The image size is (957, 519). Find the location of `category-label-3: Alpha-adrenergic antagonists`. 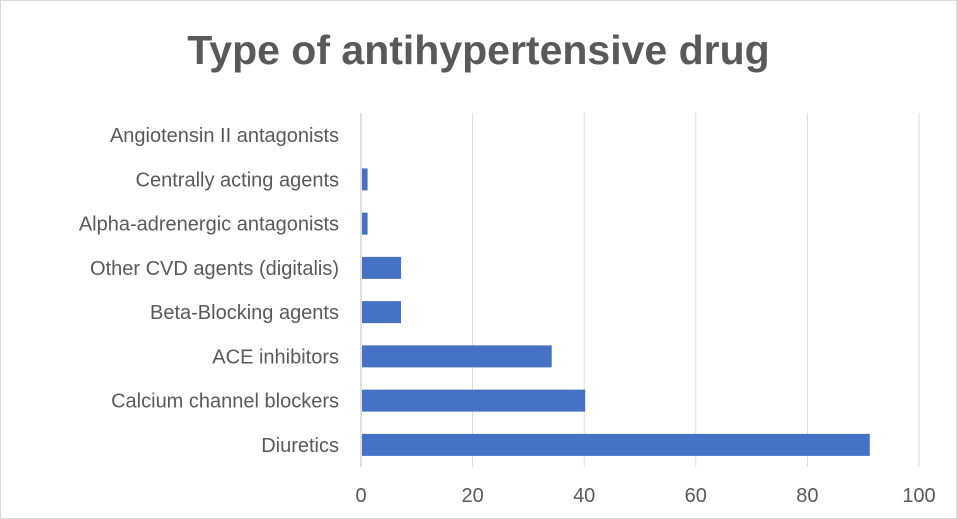

category-label-3: Alpha-adrenergic antagonists is located at coordinates (209, 225).